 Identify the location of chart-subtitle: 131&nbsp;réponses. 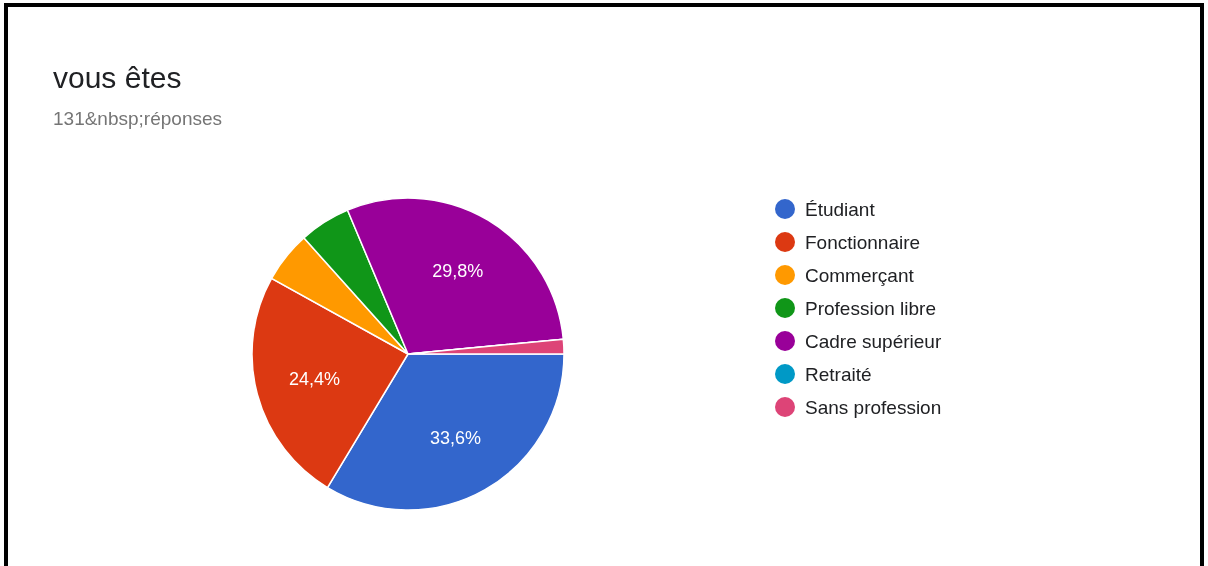
(138, 118).